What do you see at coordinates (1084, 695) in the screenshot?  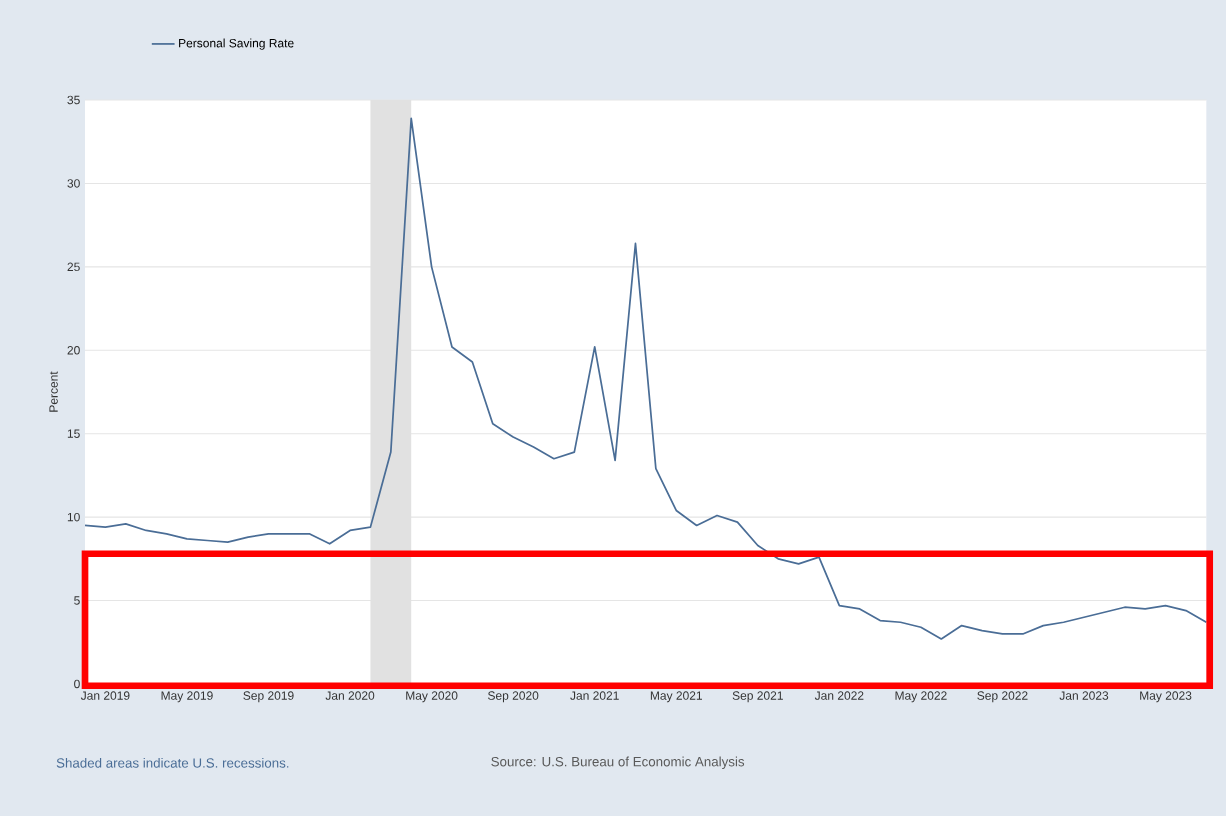 I see `x-tick-label: Jan 2023` at bounding box center [1084, 695].